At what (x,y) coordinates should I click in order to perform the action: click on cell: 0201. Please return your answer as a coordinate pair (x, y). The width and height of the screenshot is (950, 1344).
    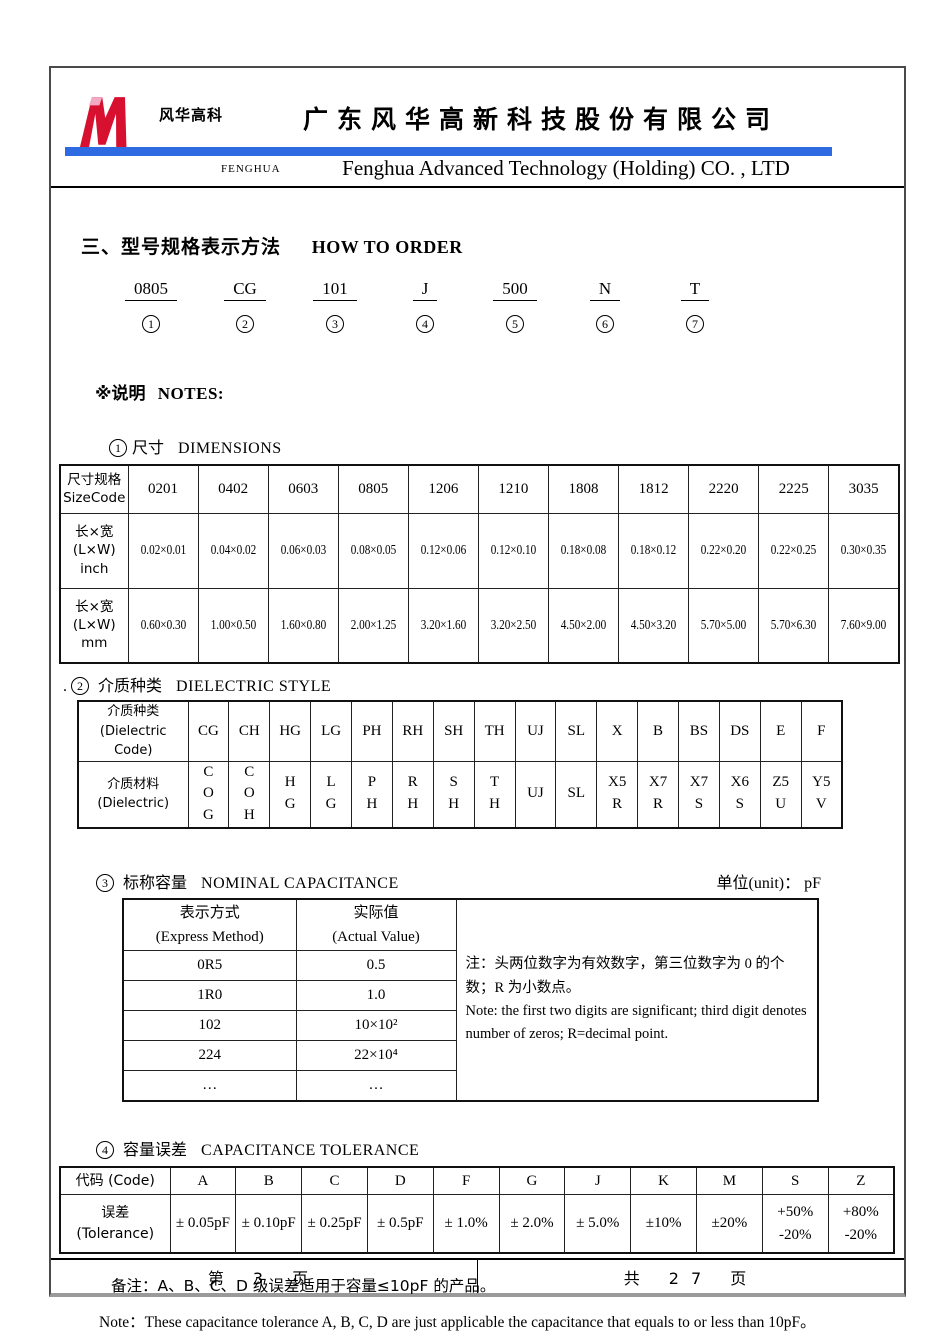
    Looking at the image, I should click on (163, 489).